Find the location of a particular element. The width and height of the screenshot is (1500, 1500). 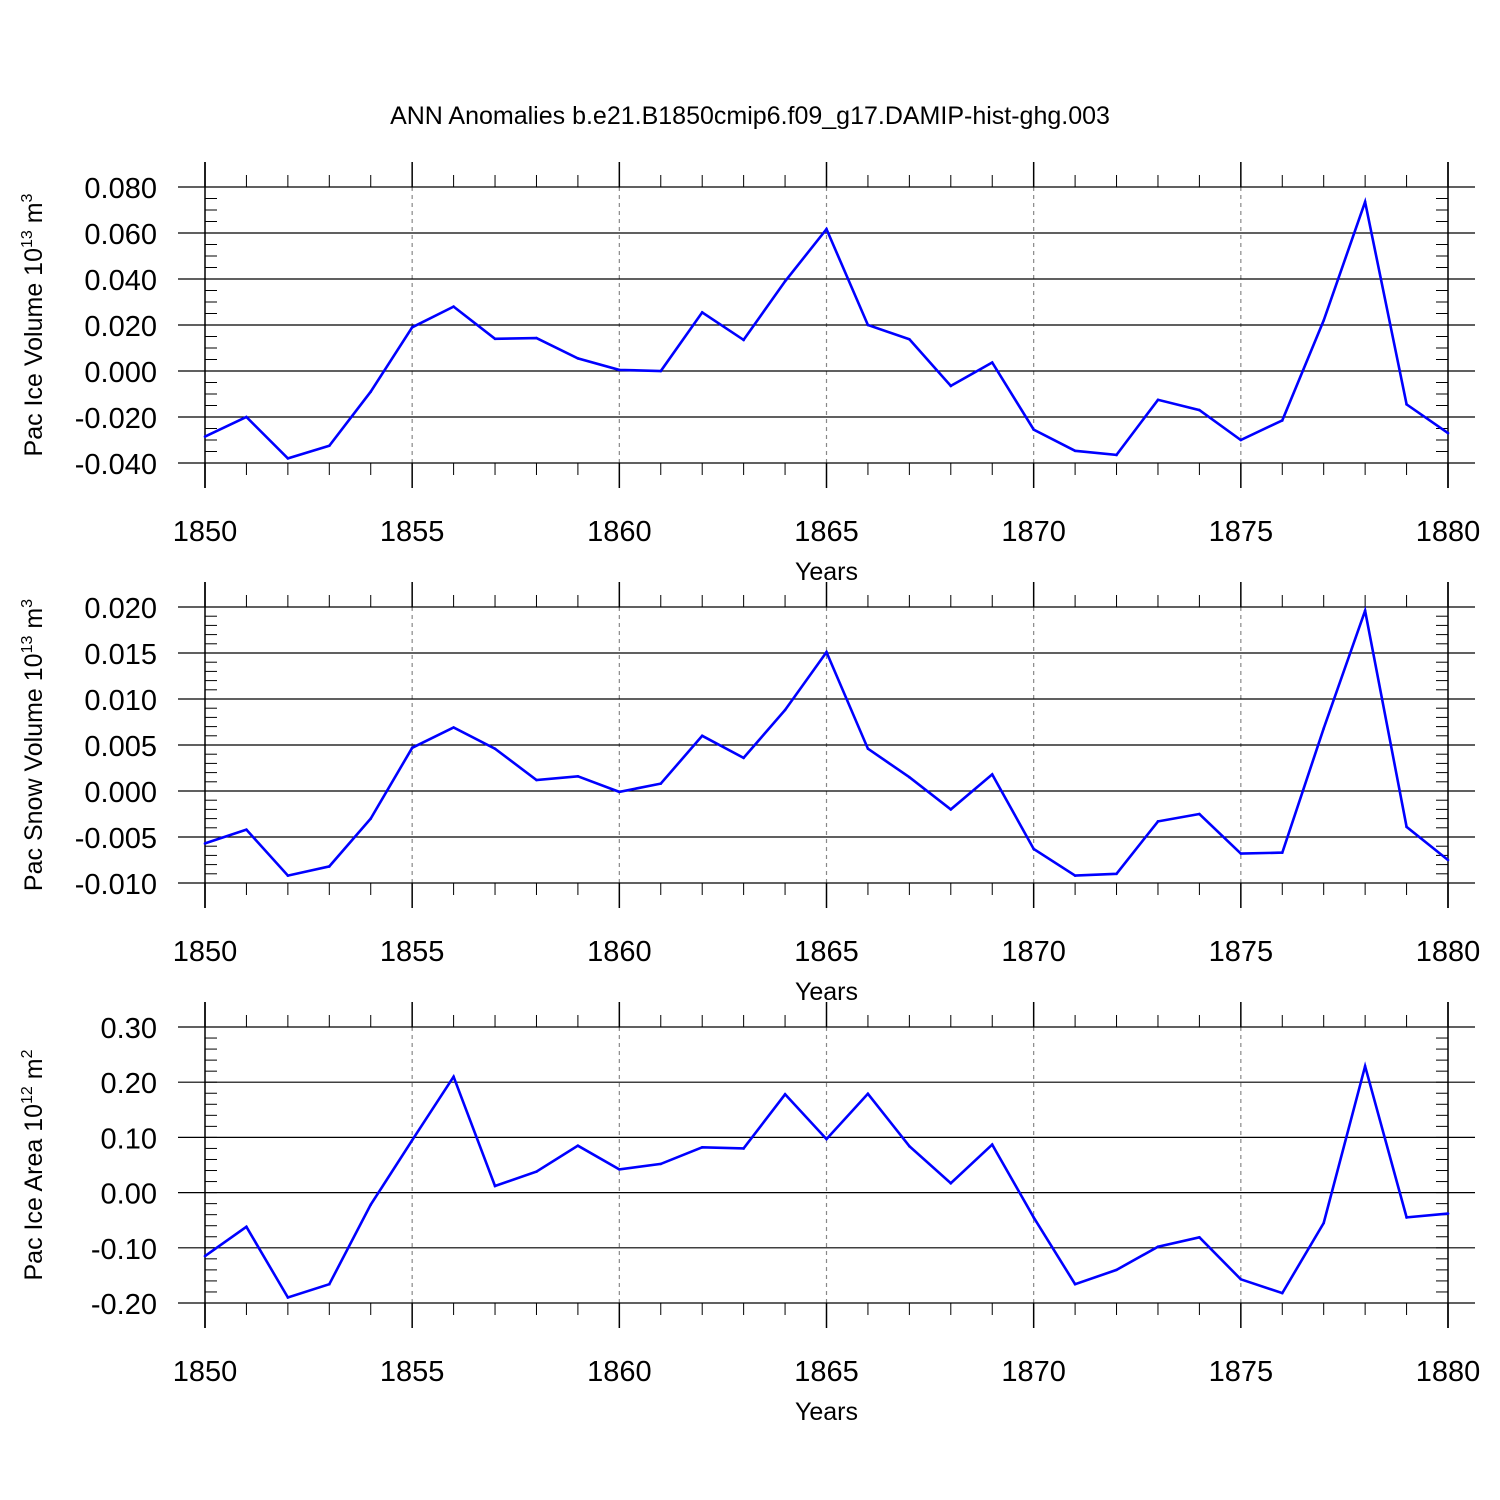

y-tick-label: 0.060 is located at coordinates (120, 235).